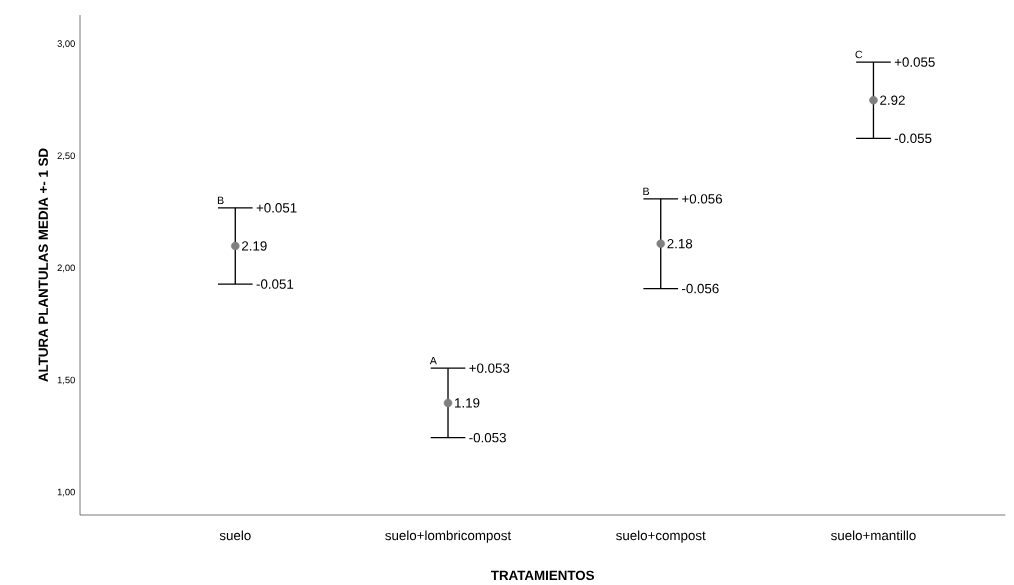  What do you see at coordinates (892, 100) in the screenshot?
I see `annotation: 2.92` at bounding box center [892, 100].